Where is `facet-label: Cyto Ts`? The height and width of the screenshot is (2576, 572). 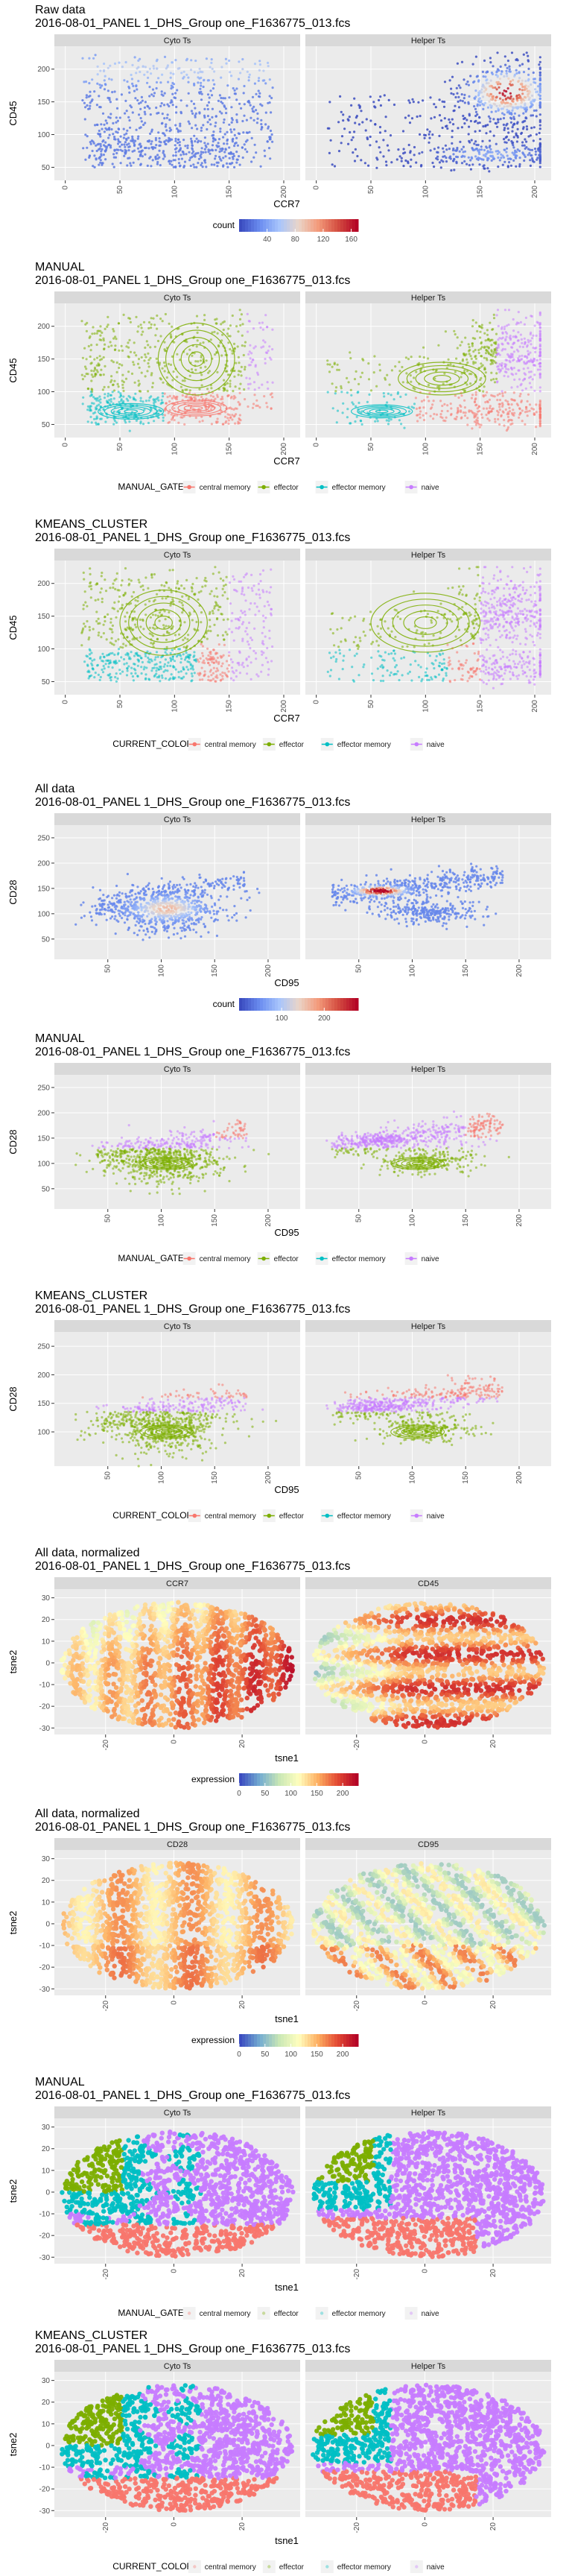
facet-label: Cyto Ts is located at coordinates (177, 555).